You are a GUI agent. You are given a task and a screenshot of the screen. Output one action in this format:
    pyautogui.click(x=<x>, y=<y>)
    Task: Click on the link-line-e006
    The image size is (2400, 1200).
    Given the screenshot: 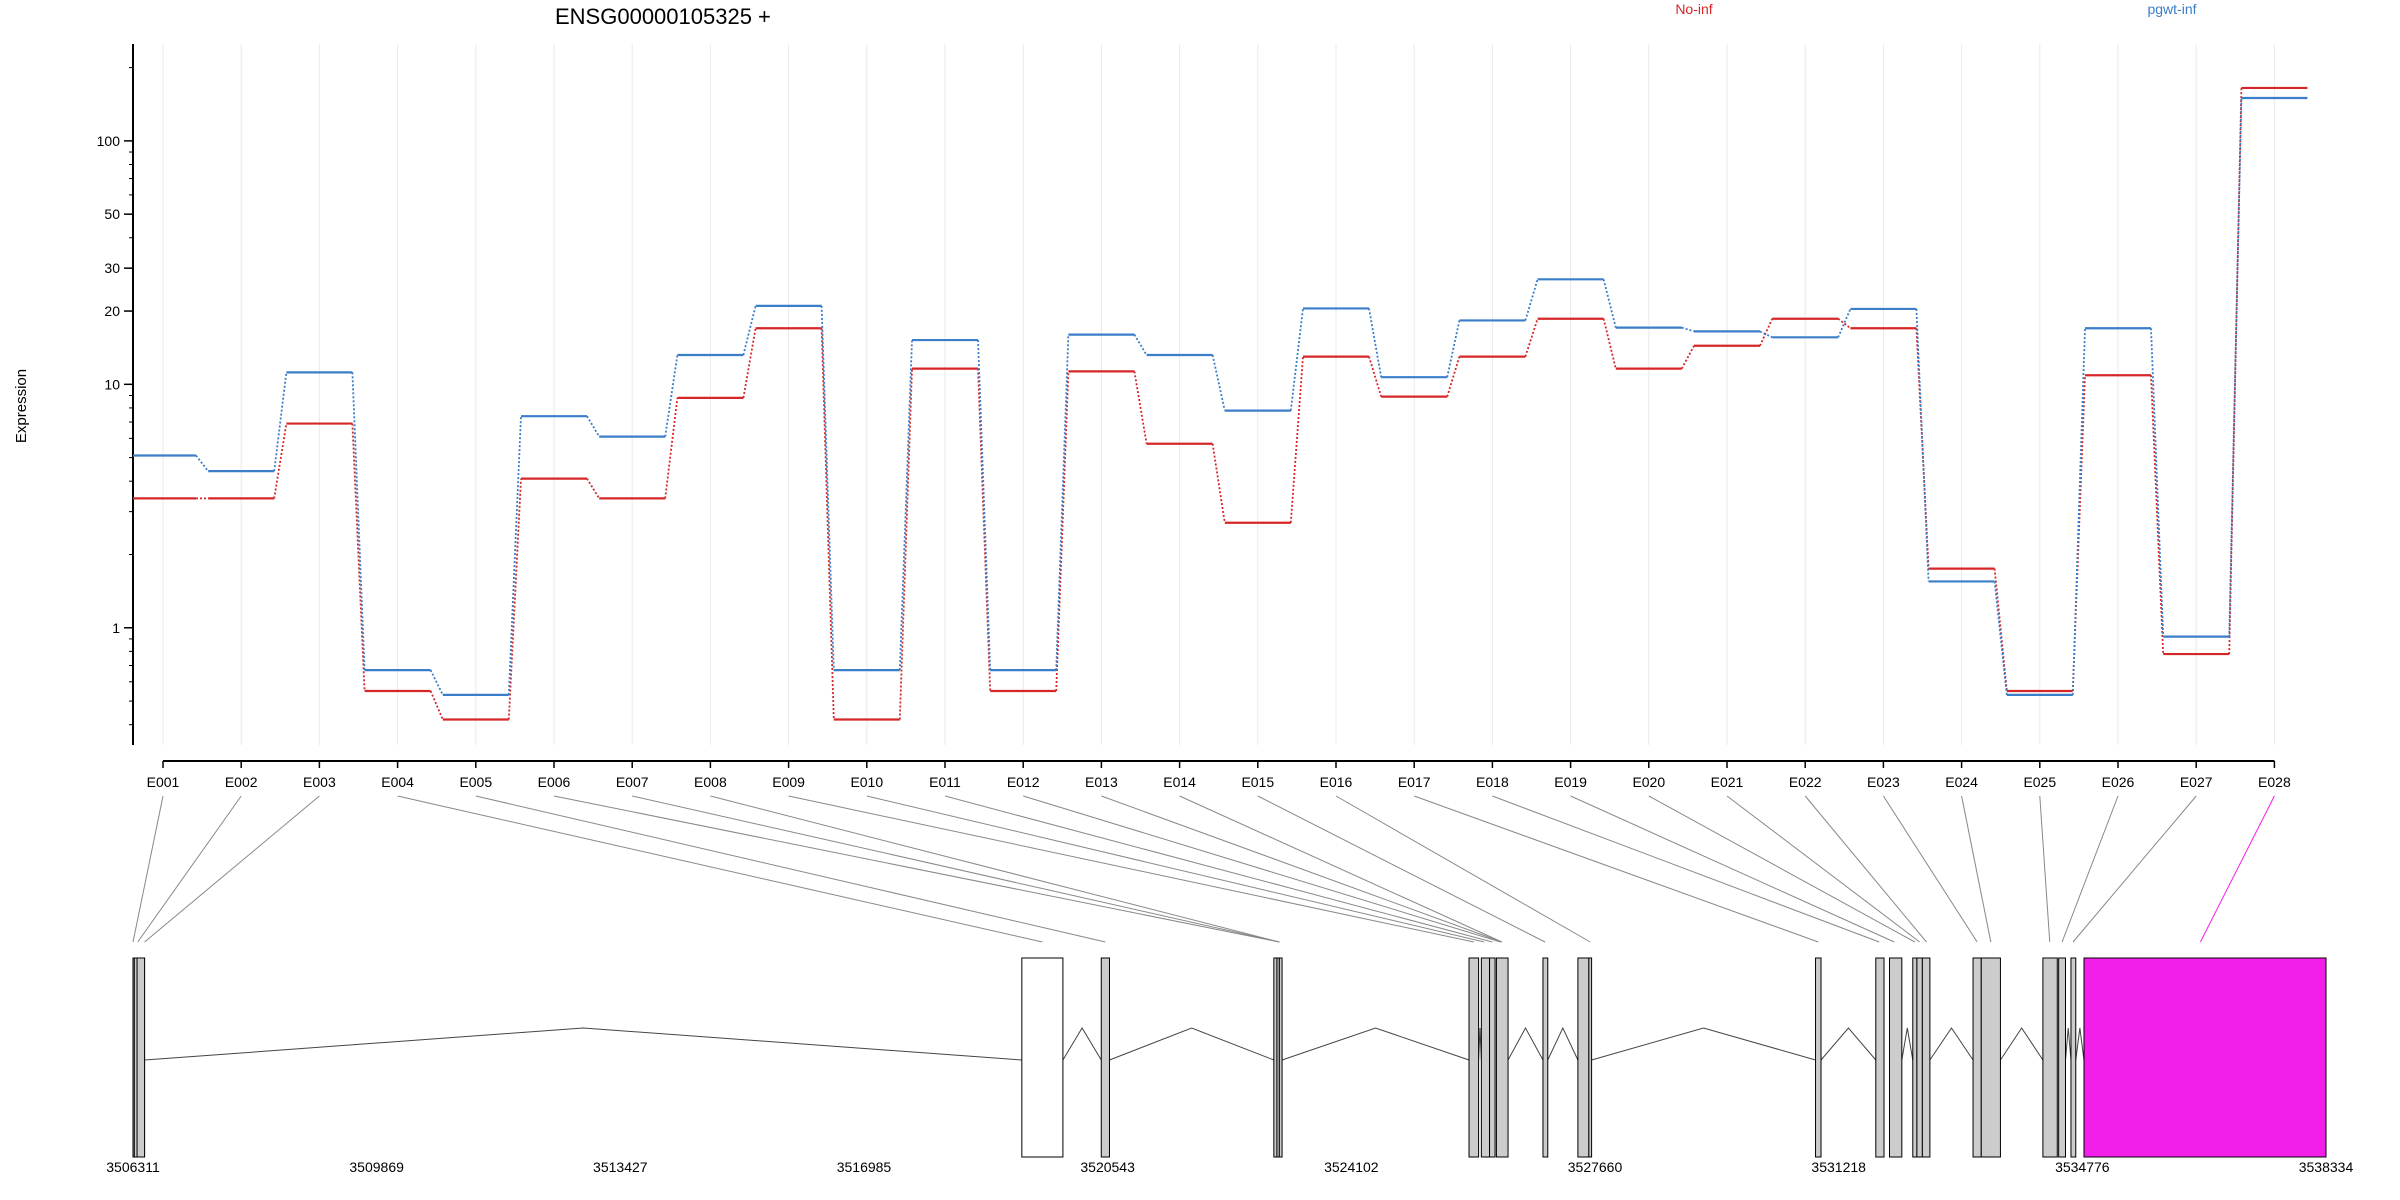 What is the action you would take?
    pyautogui.click(x=916, y=869)
    